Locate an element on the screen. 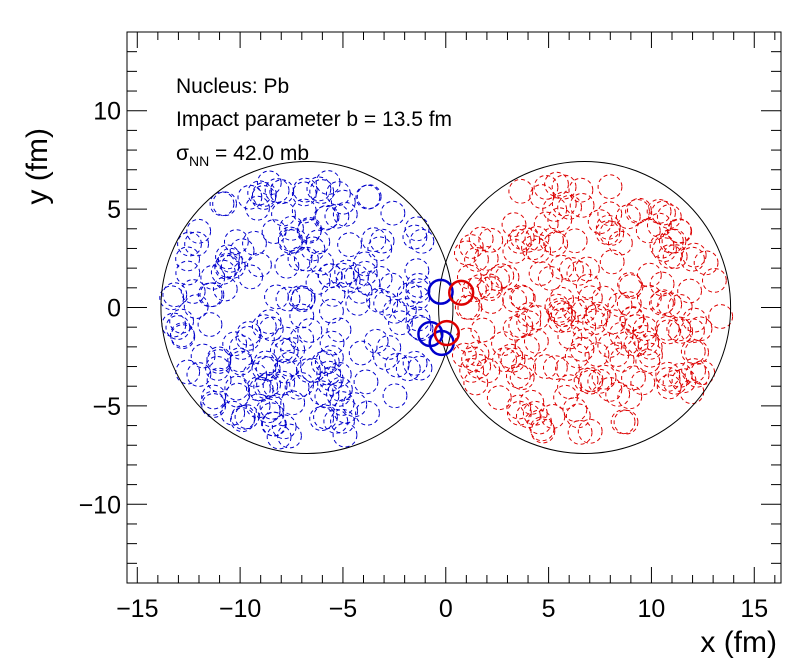 This screenshot has width=796, height=672. x-tick-labels: −15 −10 −5 0 5 10 15 is located at coordinates (442, 609).